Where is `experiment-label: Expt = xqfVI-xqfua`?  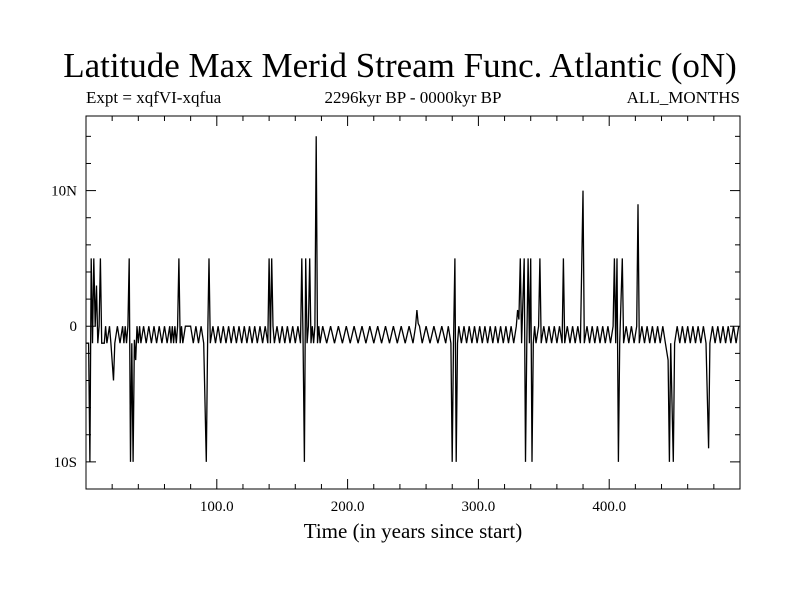
experiment-label: Expt = xqfVI-xqfua is located at coordinates (154, 97).